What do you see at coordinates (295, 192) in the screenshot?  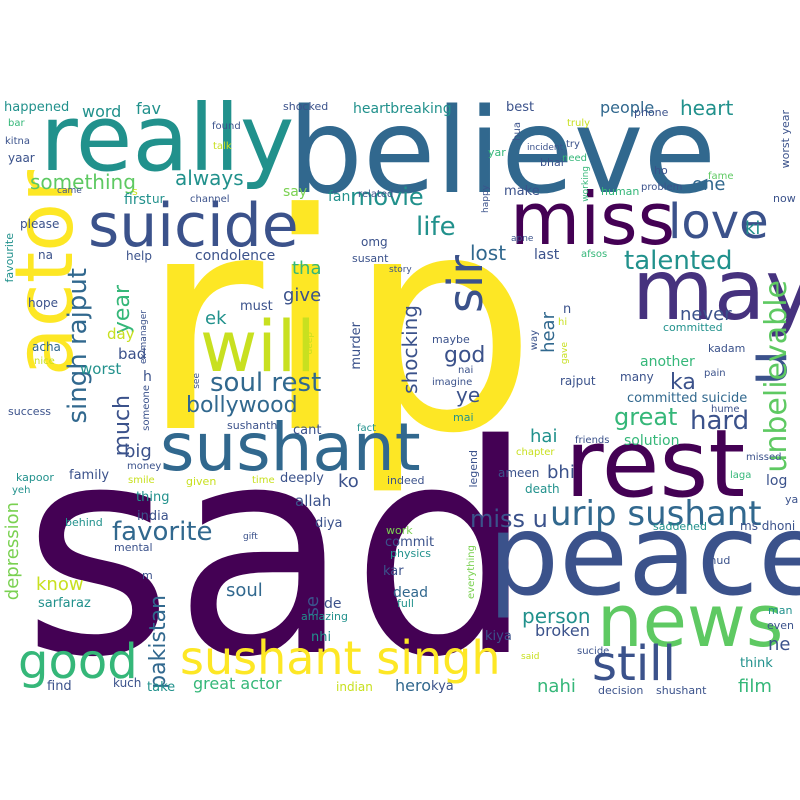 I see `word-say: say` at bounding box center [295, 192].